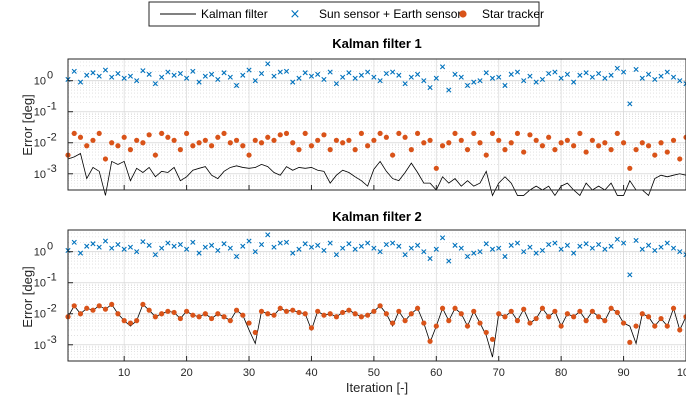 This screenshot has height=400, width=686. Describe the element at coordinates (390, 14) in the screenshot. I see `legend-sun-earth-label: Sun sensor + Earth sensor` at that location.